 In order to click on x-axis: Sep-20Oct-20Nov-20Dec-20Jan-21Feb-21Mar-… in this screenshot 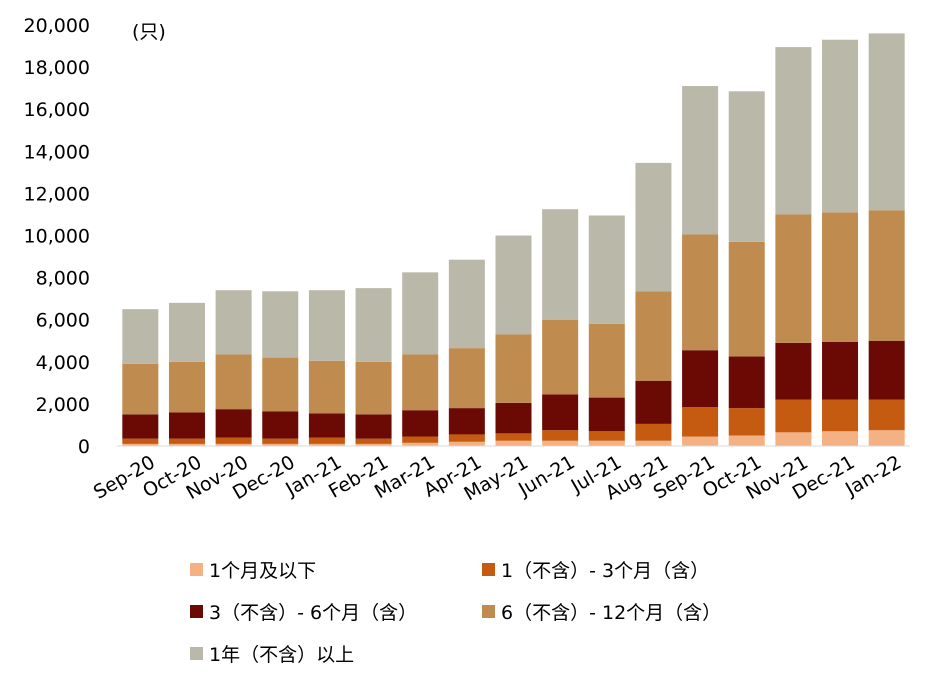, I will do `click(500, 475)`.